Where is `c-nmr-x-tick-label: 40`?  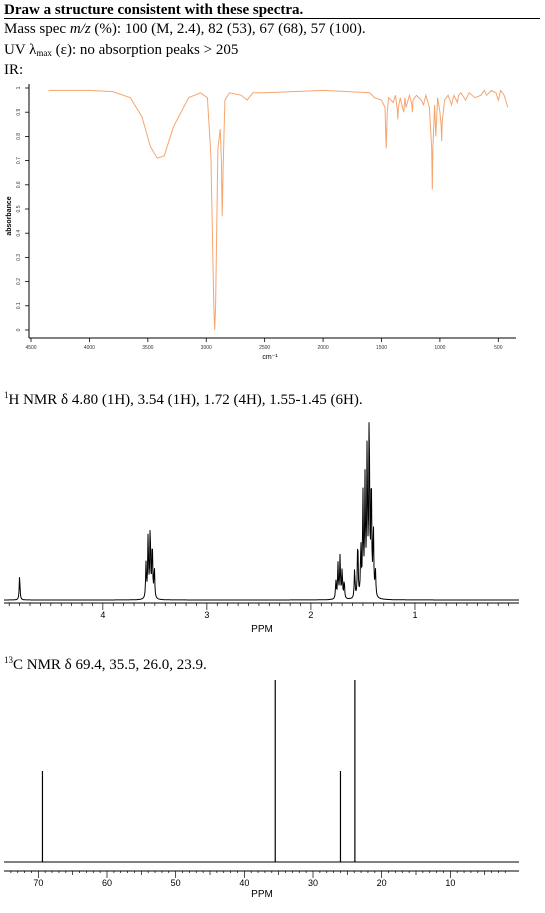 c-nmr-x-tick-label: 40 is located at coordinates (244, 883).